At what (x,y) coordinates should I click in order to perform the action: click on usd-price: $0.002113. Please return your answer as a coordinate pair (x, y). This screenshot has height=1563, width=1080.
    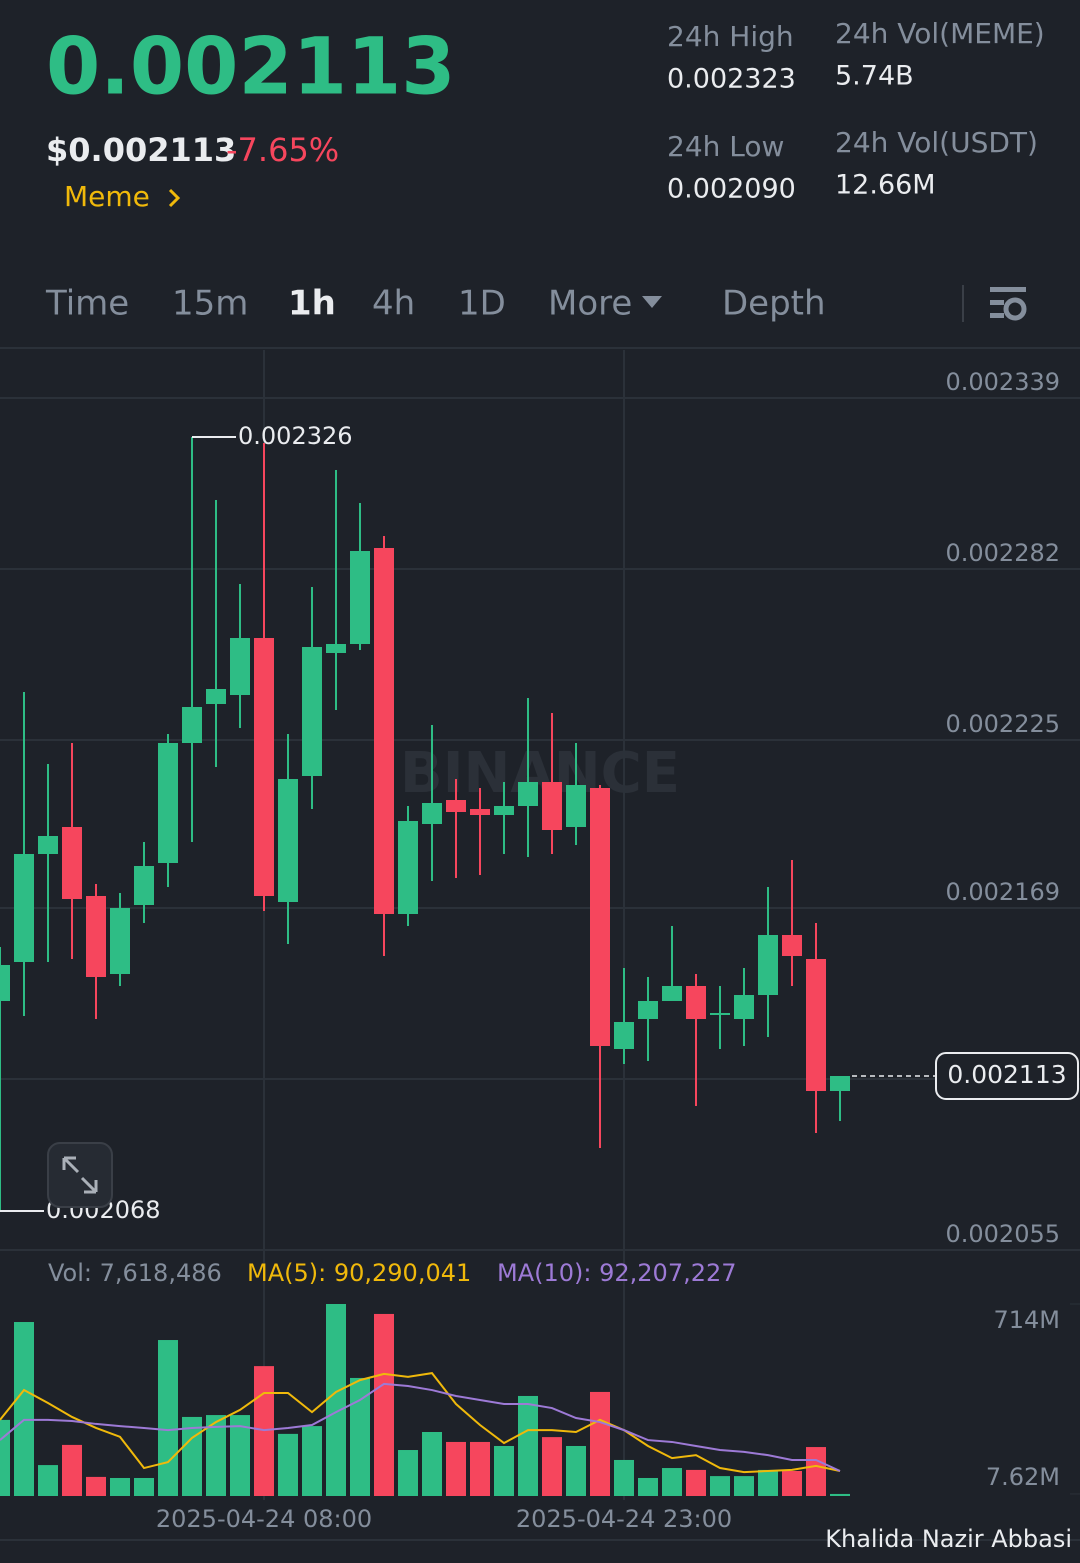
    Looking at the image, I should click on (141, 150).